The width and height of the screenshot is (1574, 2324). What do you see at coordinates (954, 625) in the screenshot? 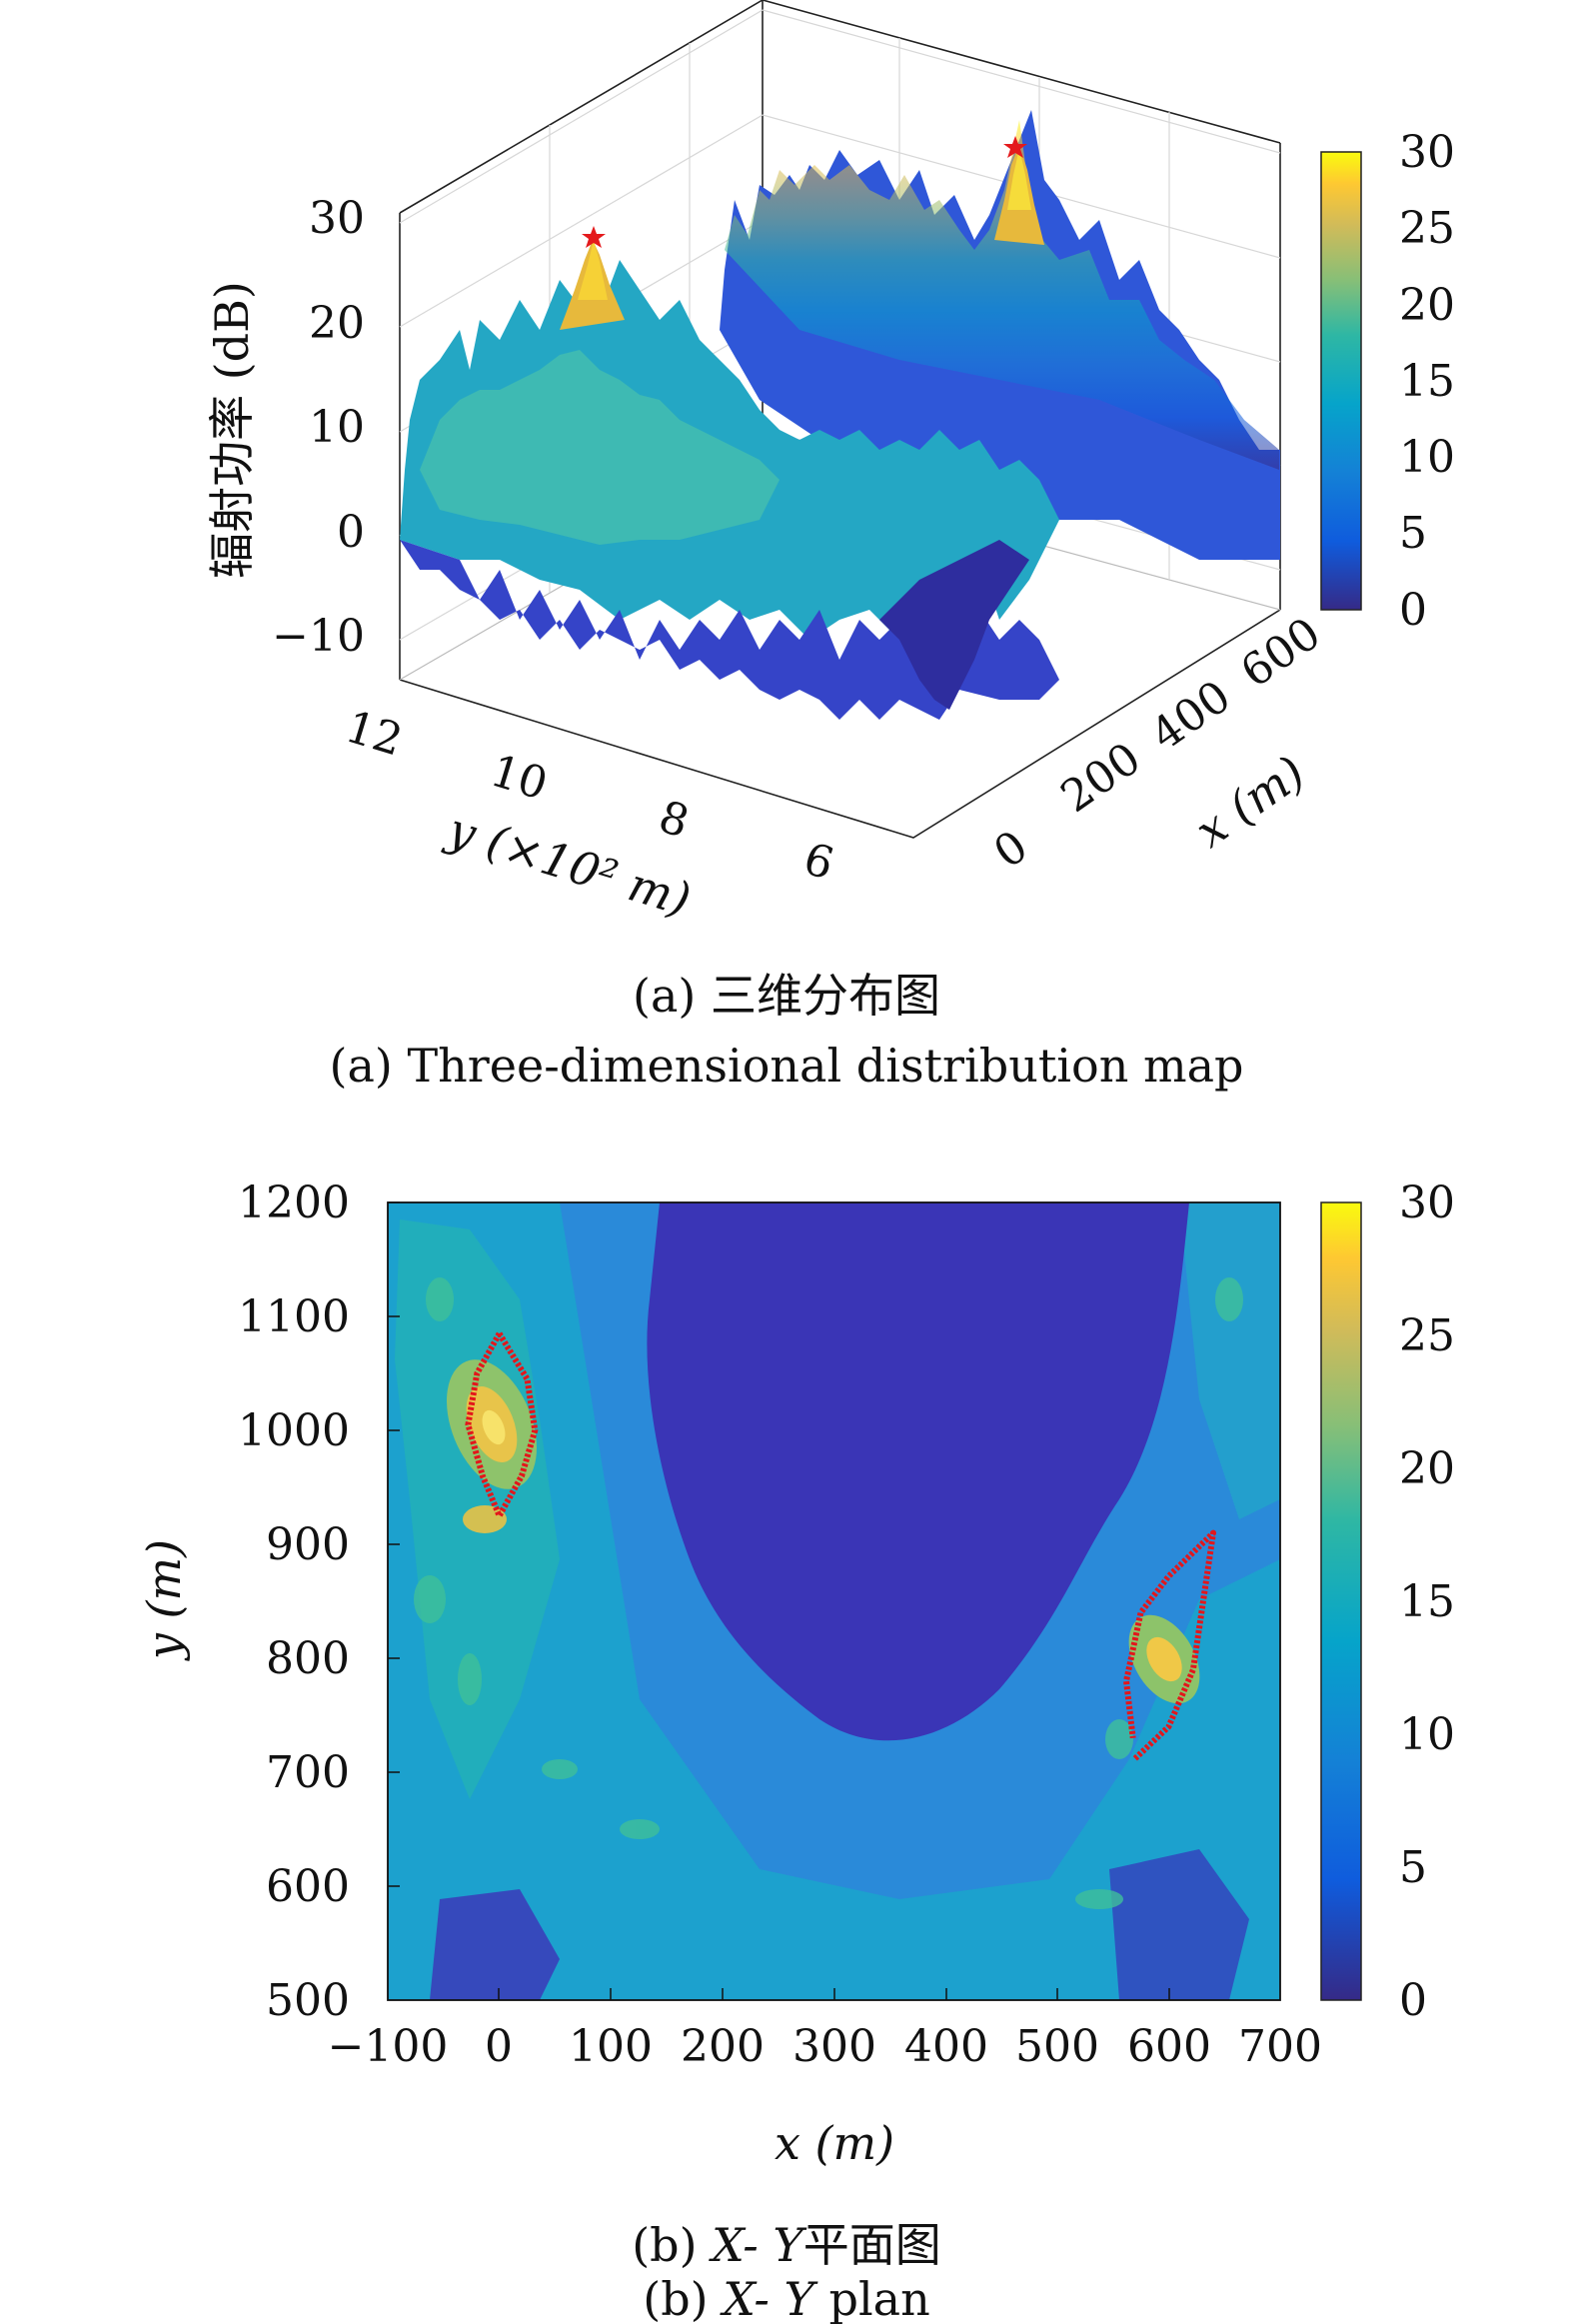
I see `surface-trough` at bounding box center [954, 625].